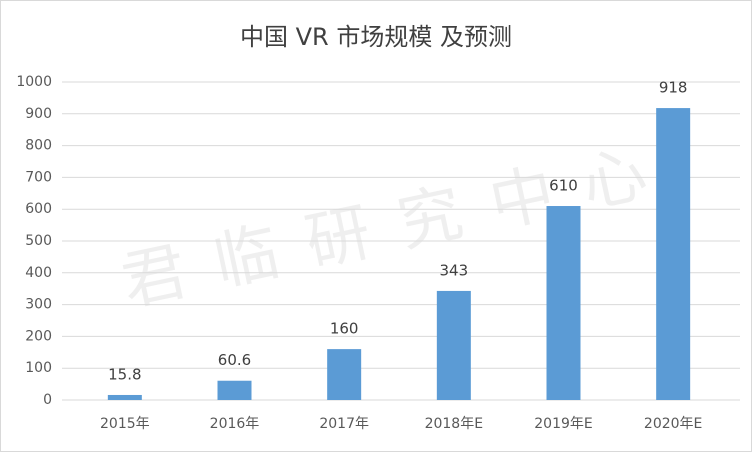 The image size is (752, 452). I want to click on x-tick-label: 2019年E, so click(563, 424).